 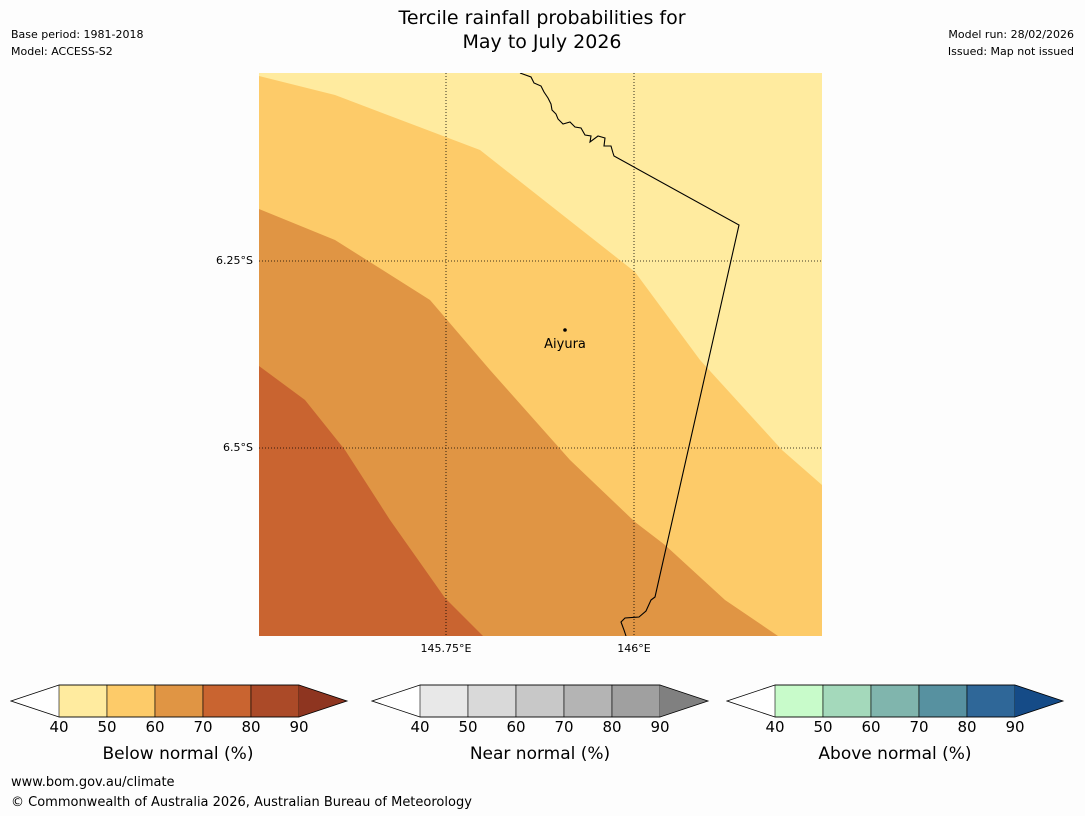 What do you see at coordinates (62, 51) in the screenshot?
I see `model-text: Model: ACCESS-S2` at bounding box center [62, 51].